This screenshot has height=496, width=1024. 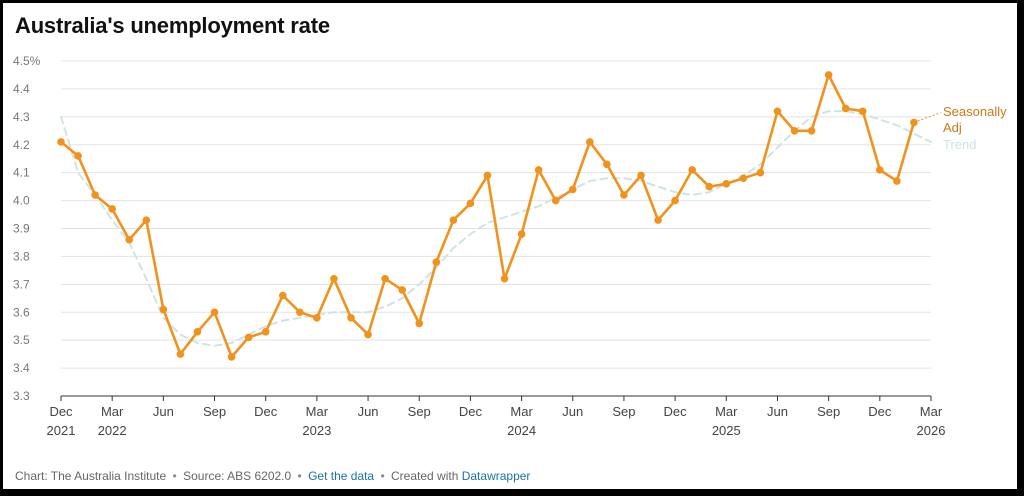 I want to click on y-tick-label: 3.3, so click(x=21, y=396).